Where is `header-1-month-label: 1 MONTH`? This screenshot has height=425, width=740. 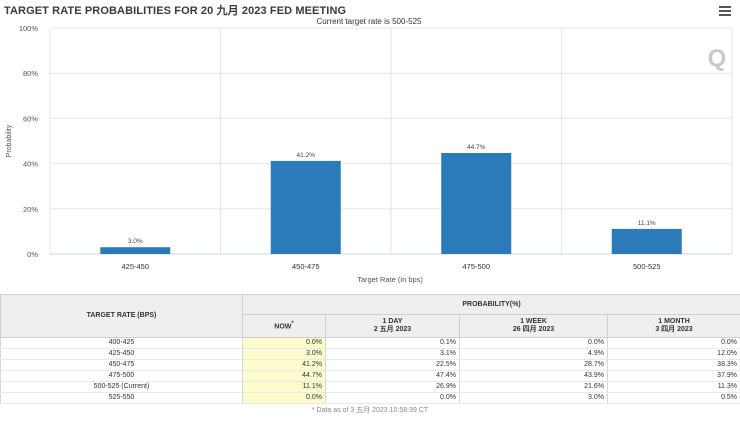 header-1-month-label: 1 MONTH is located at coordinates (674, 321).